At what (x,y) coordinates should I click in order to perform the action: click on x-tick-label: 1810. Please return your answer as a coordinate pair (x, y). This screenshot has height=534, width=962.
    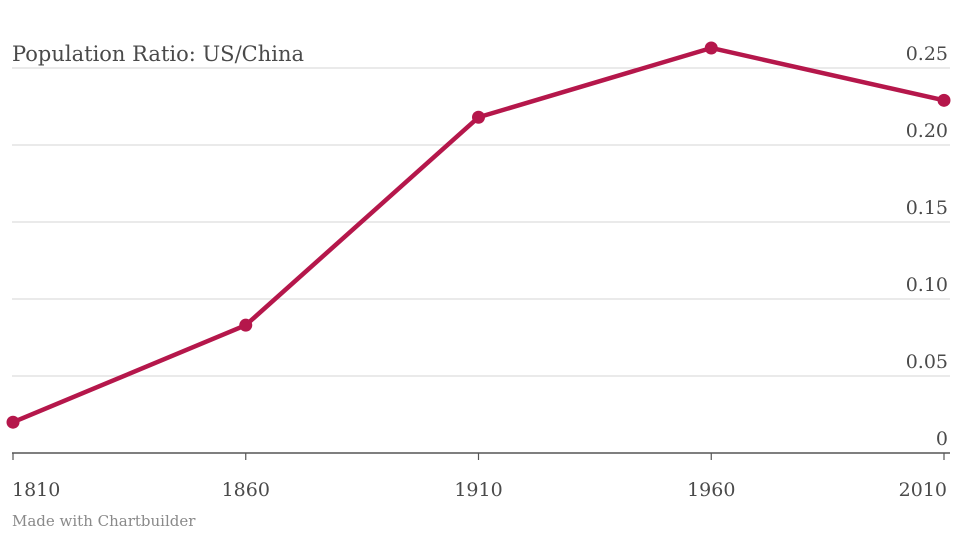
    Looking at the image, I should click on (36, 490).